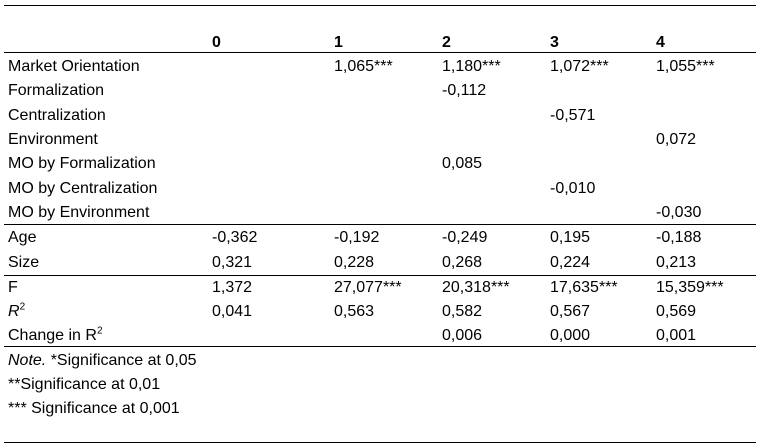  I want to click on row-label: MO by Formalization, so click(82, 163).